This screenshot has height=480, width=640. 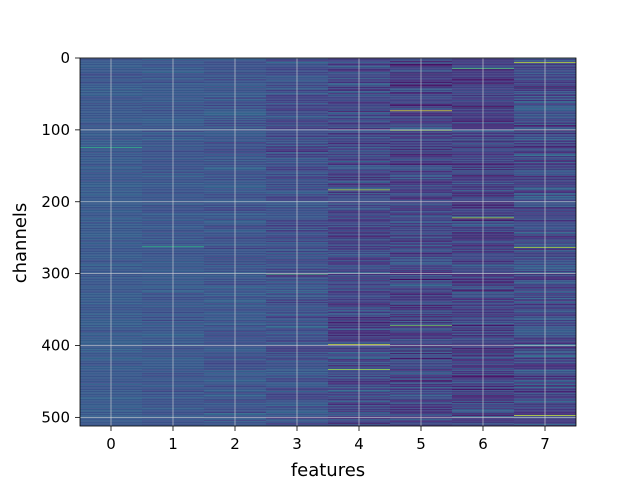 What do you see at coordinates (328, 470) in the screenshot?
I see `x-axis-label: features` at bounding box center [328, 470].